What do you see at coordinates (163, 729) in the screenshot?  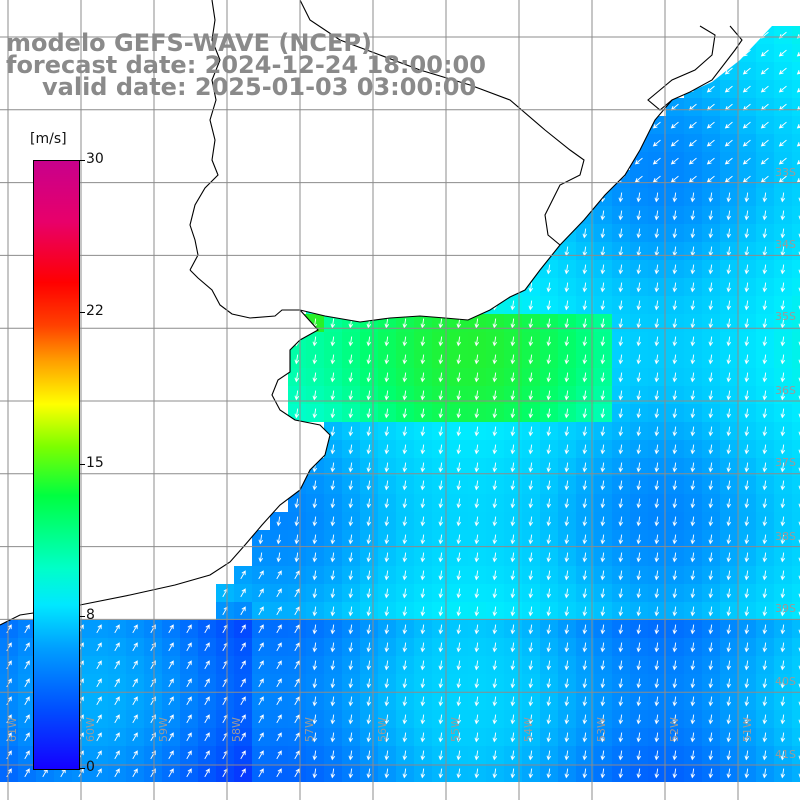 I see `longitude-label: 59W` at bounding box center [163, 729].